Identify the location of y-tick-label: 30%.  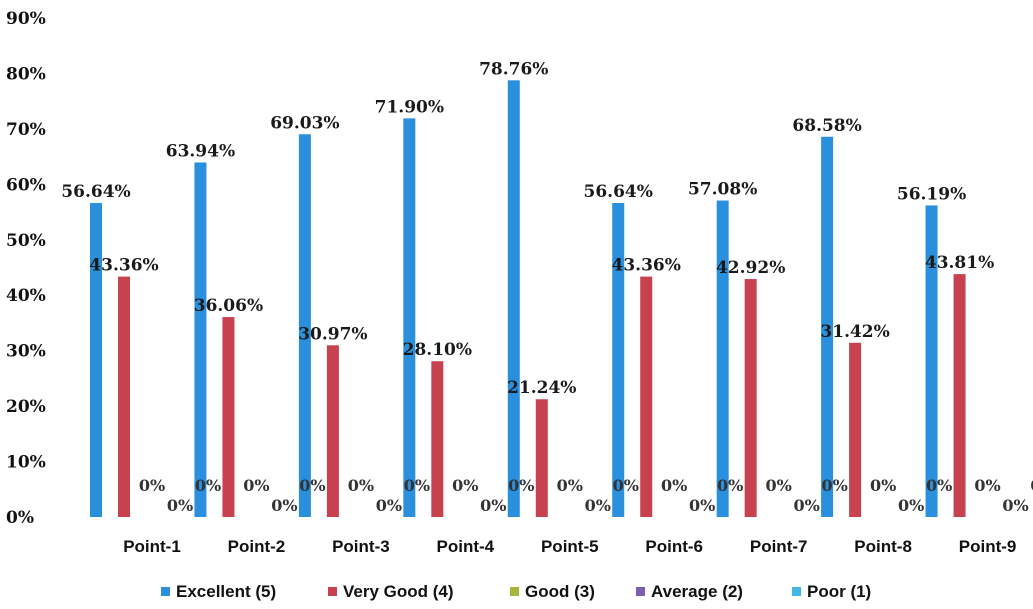
(26, 352).